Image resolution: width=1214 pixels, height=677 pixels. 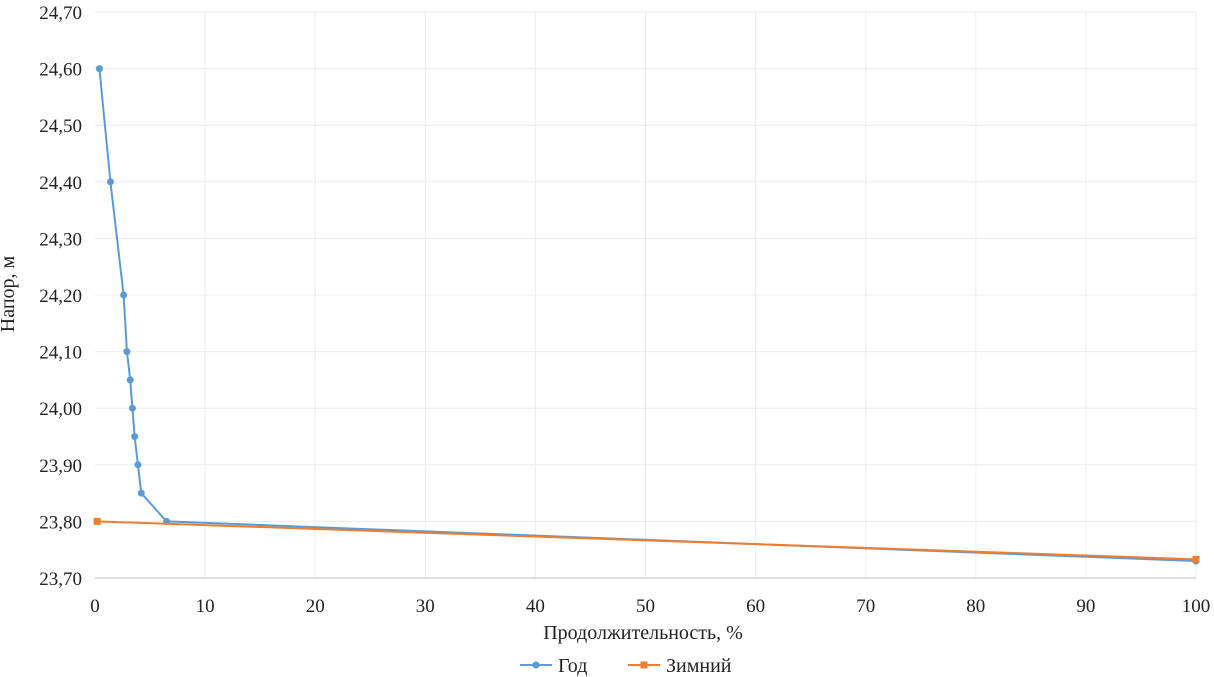 I want to click on x-tick-label: 60, so click(x=755, y=606).